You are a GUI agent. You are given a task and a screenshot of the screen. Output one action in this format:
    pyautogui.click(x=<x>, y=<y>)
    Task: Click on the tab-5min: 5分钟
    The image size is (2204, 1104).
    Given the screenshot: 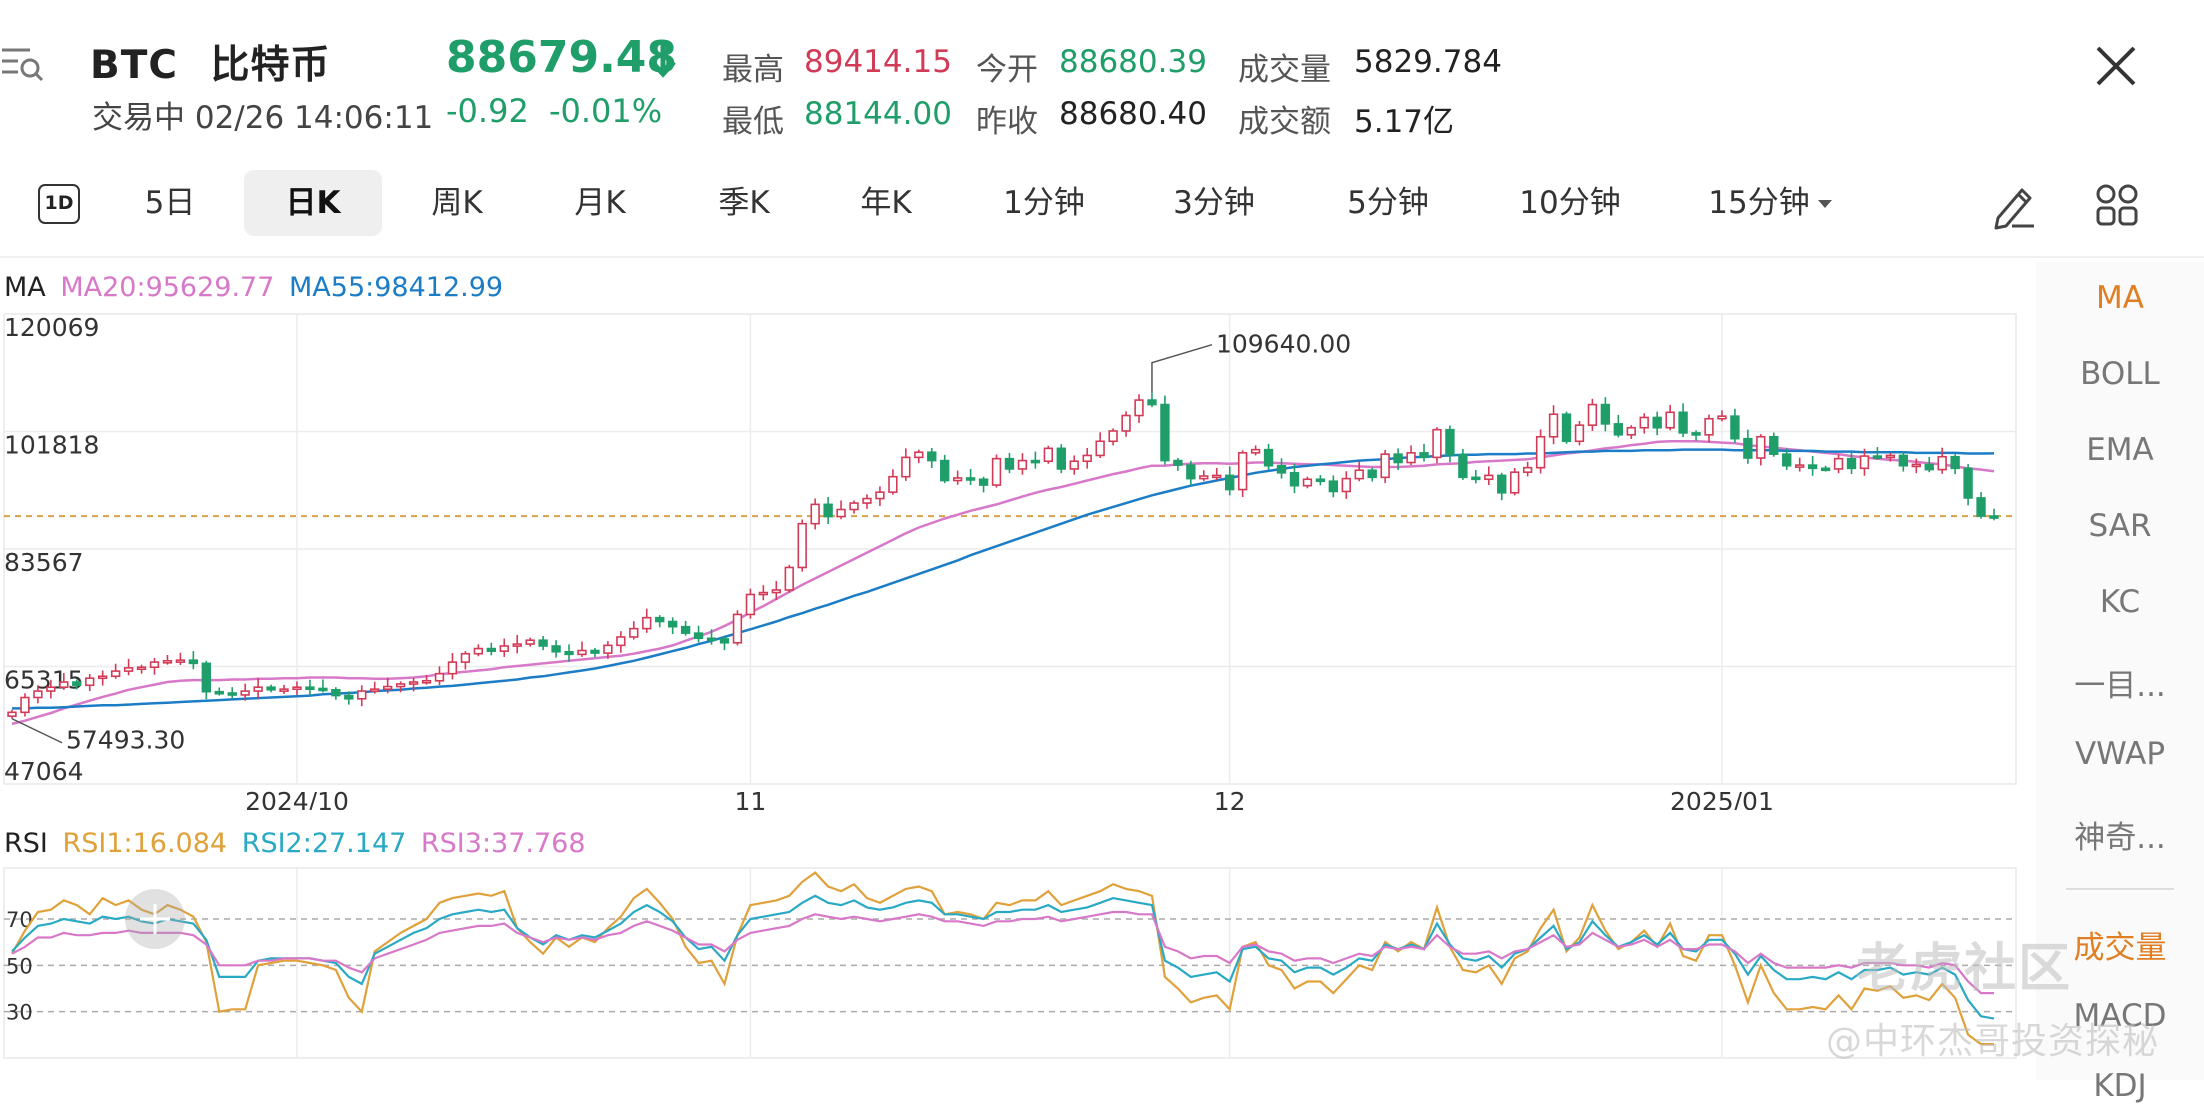 What is the action you would take?
    pyautogui.click(x=1388, y=203)
    